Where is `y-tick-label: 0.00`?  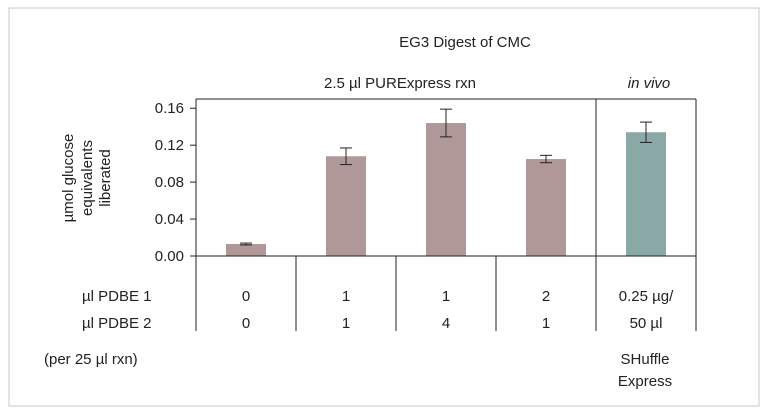 y-tick-label: 0.00 is located at coordinates (169, 256).